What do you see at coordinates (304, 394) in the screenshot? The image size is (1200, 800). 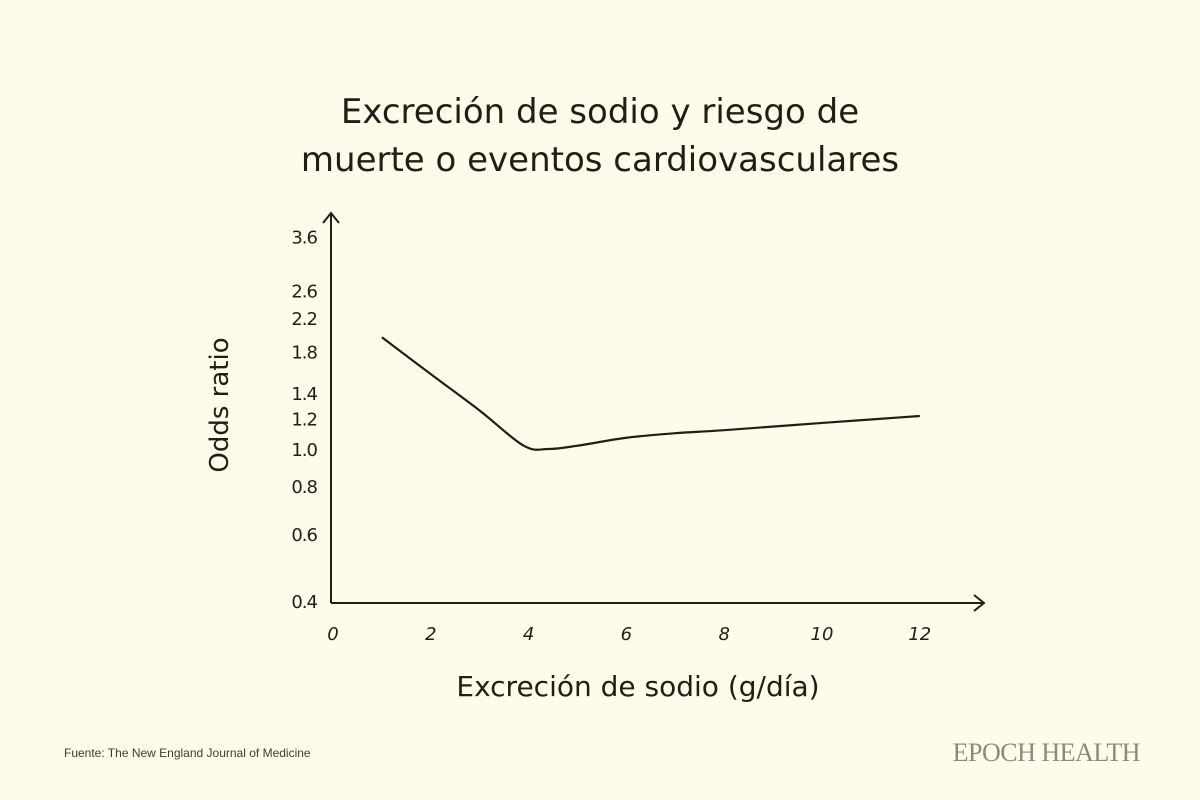 I see `y-tick-label: 1.4` at bounding box center [304, 394].